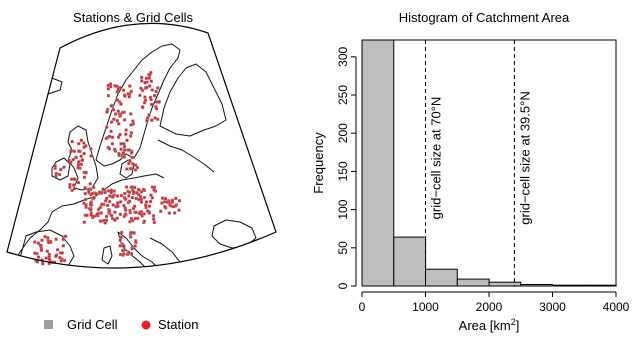  What do you see at coordinates (318, 163) in the screenshot?
I see `y-axis-label: Frequency` at bounding box center [318, 163].